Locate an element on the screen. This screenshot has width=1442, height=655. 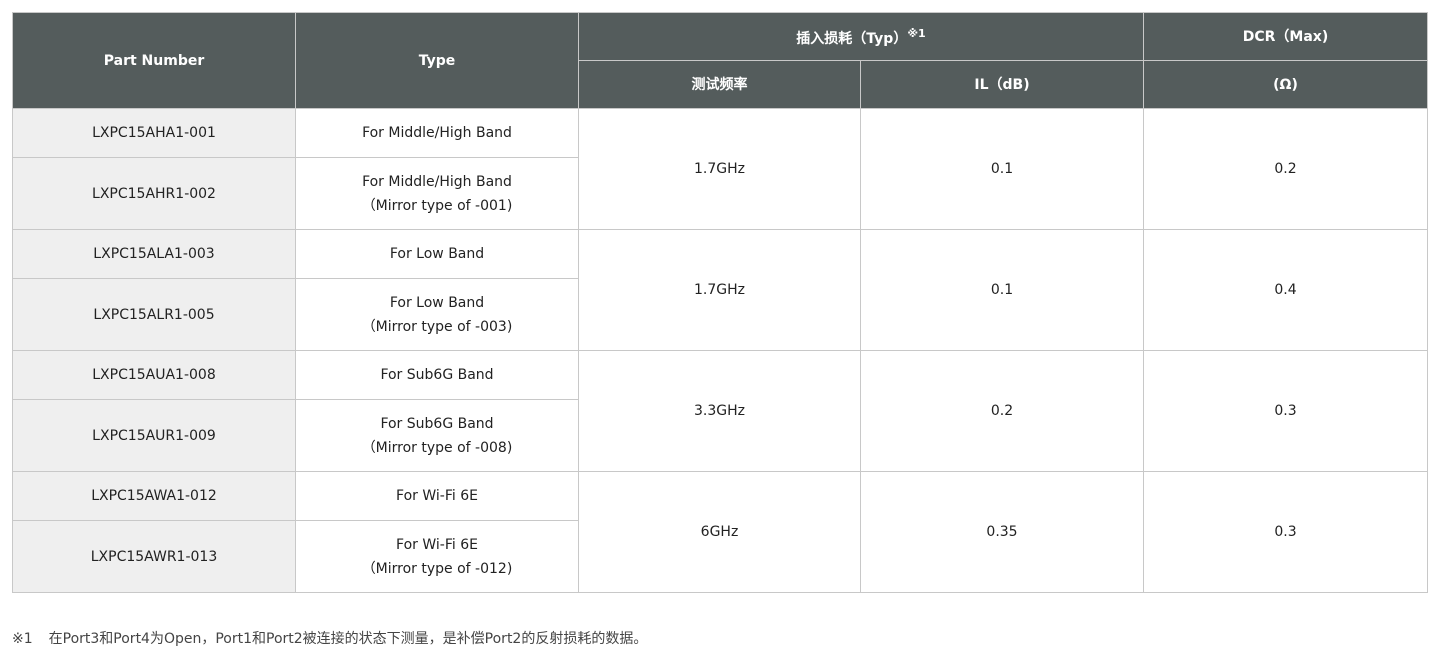
header-insertion-loss-label: 插入损耗（Typ） is located at coordinates (852, 39).